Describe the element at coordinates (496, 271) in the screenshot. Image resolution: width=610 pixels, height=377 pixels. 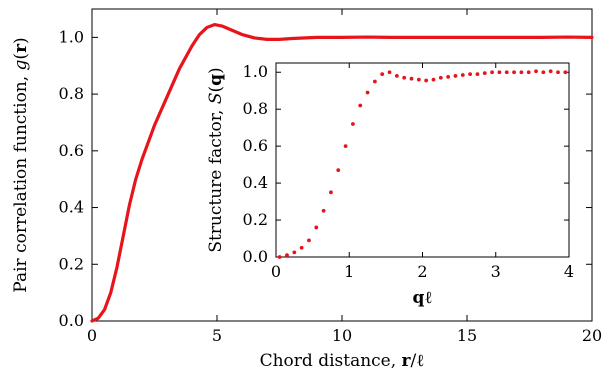
I see `inset-x-tick-label: 3` at that location.